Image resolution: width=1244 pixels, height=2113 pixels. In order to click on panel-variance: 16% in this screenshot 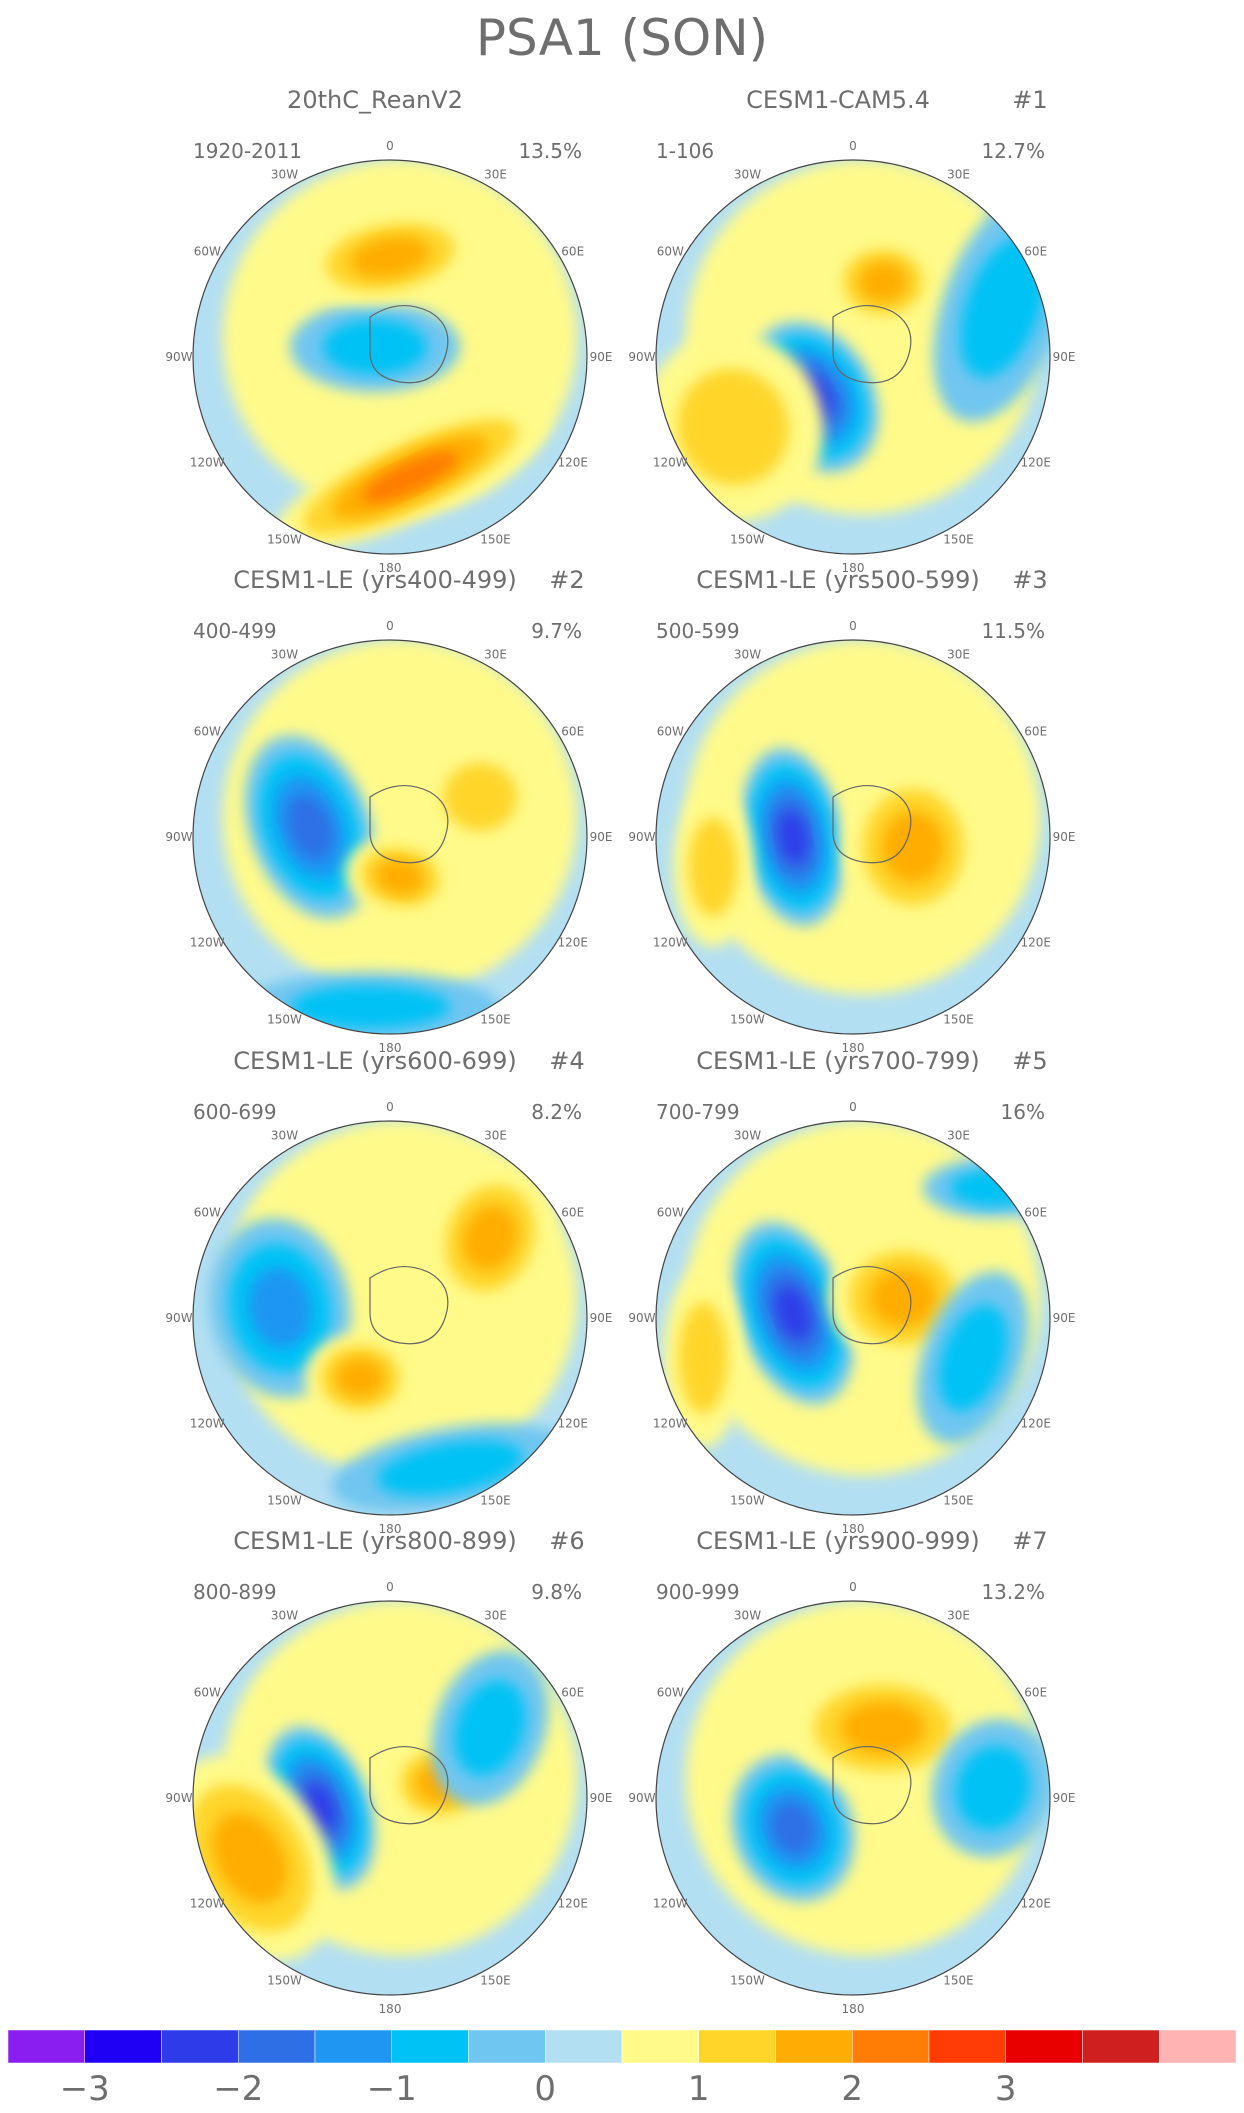, I will do `click(1023, 1112)`.